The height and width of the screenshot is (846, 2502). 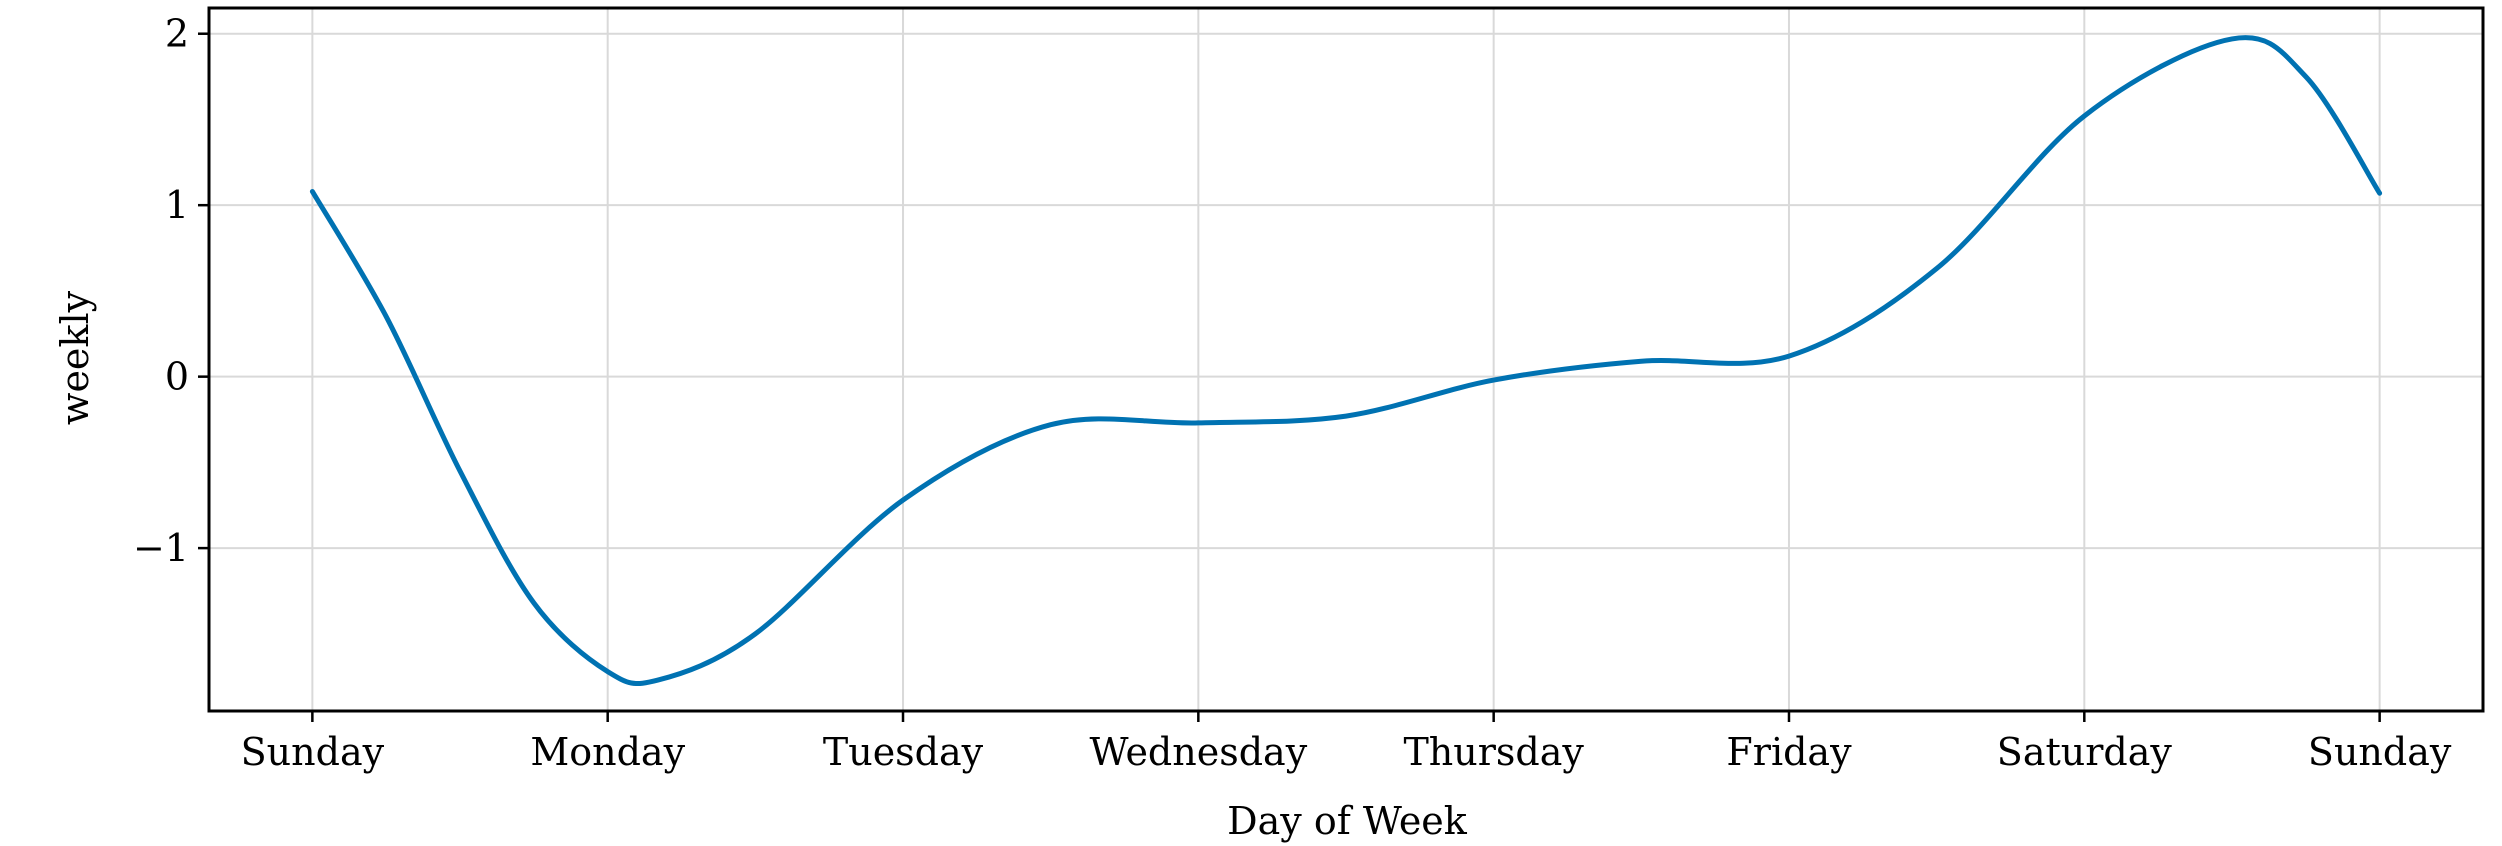 I want to click on x-tick-label: Wednesday, so click(x=1198, y=752).